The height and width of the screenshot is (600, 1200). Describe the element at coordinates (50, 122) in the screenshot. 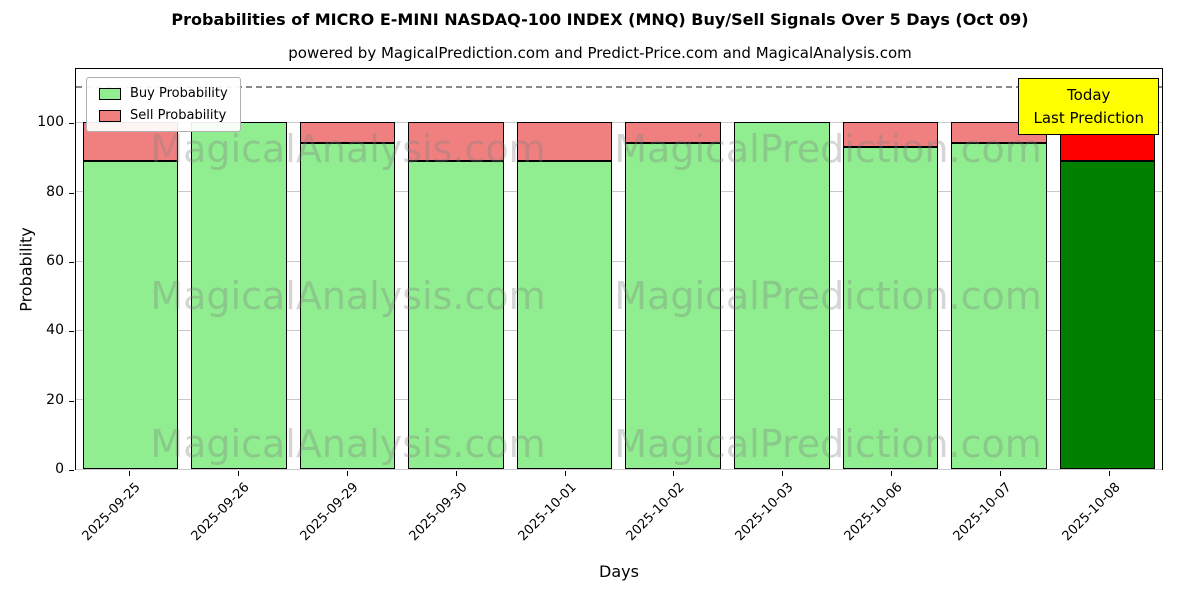

I see `y-tick-label: 100` at that location.